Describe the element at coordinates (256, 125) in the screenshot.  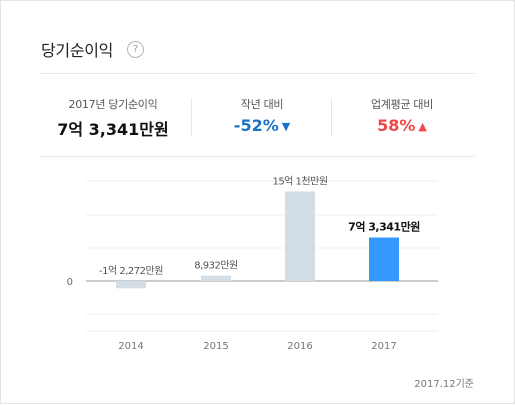
I see `stat-value-text: -52%` at that location.